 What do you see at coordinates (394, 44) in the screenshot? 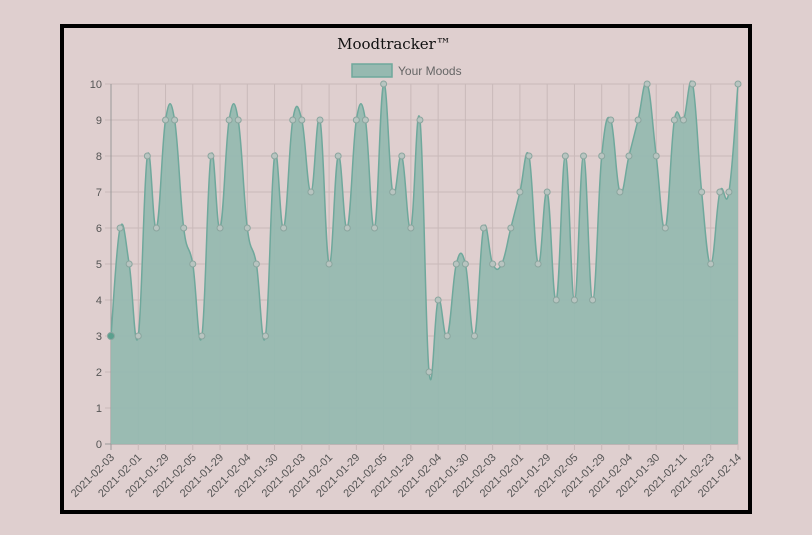
I see `chart-title: Moodtracker™` at bounding box center [394, 44].